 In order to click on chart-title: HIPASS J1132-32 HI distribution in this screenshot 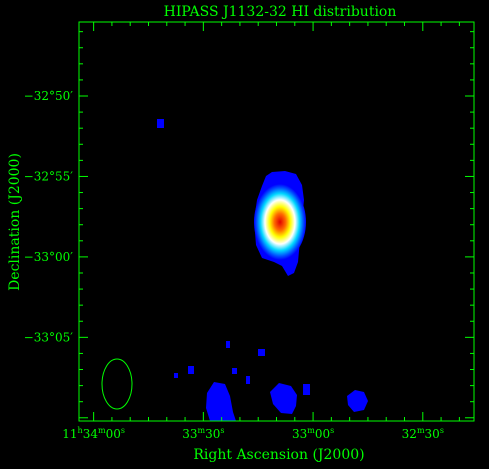, I will do `click(280, 12)`.